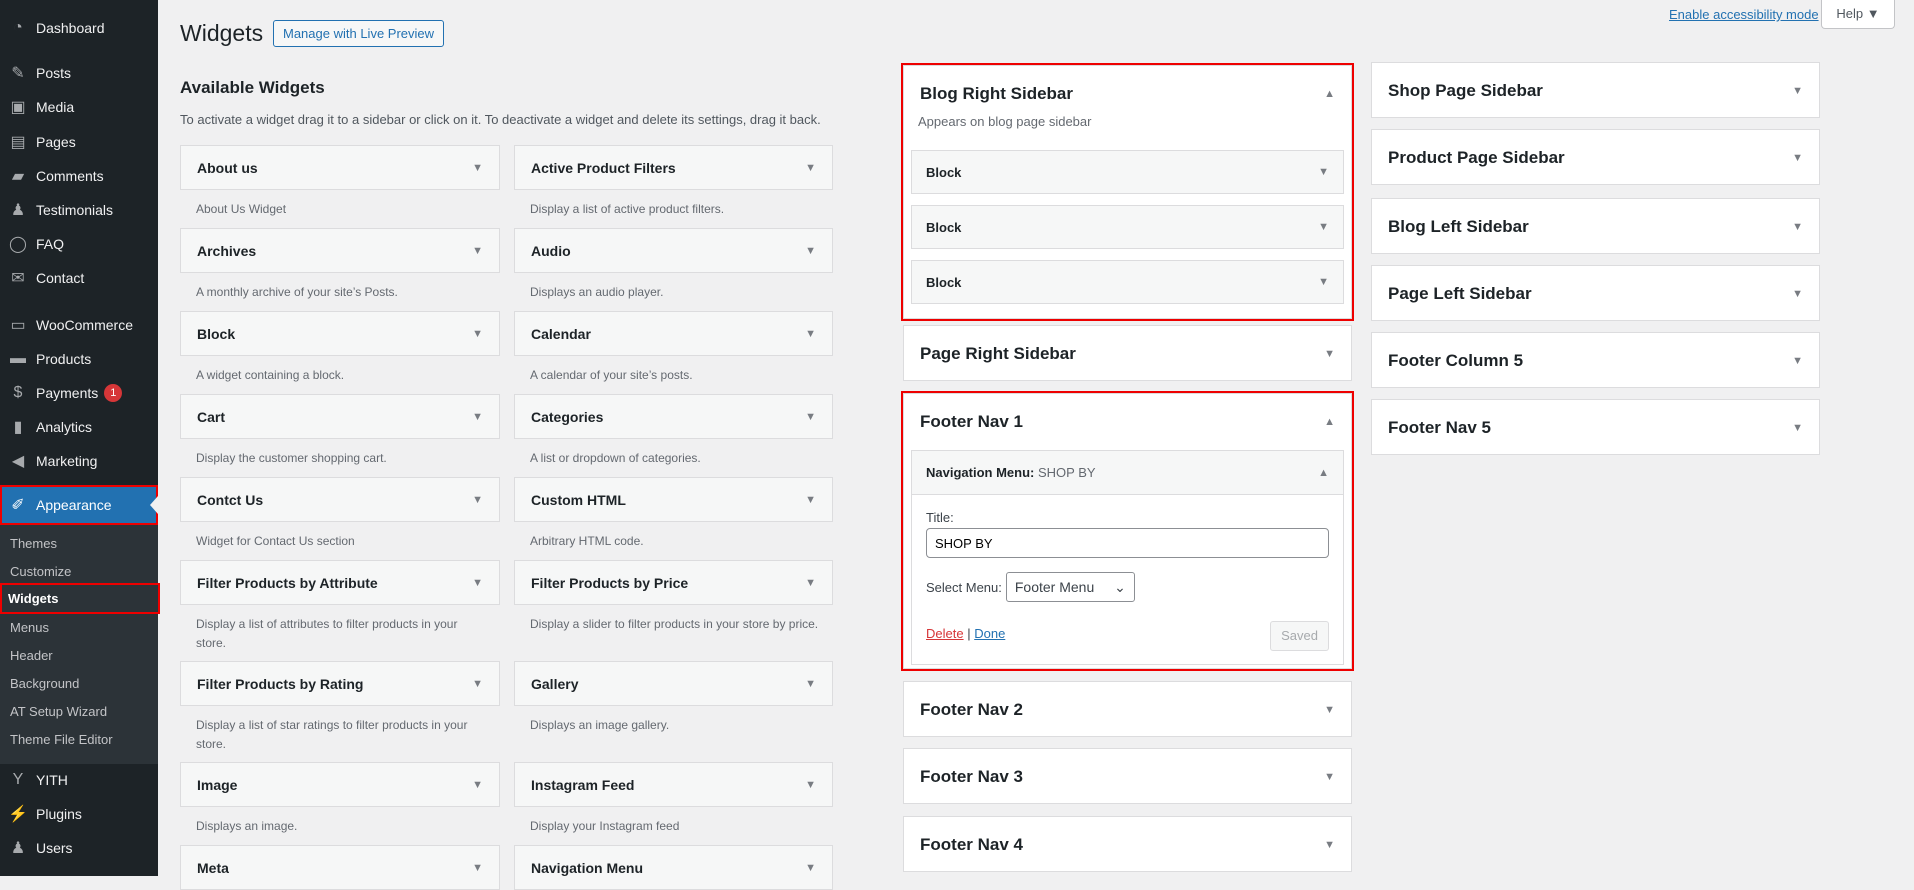 The image size is (1914, 890). I want to click on sidebar-area: Footer Nav 5 ▼, so click(1595, 427).